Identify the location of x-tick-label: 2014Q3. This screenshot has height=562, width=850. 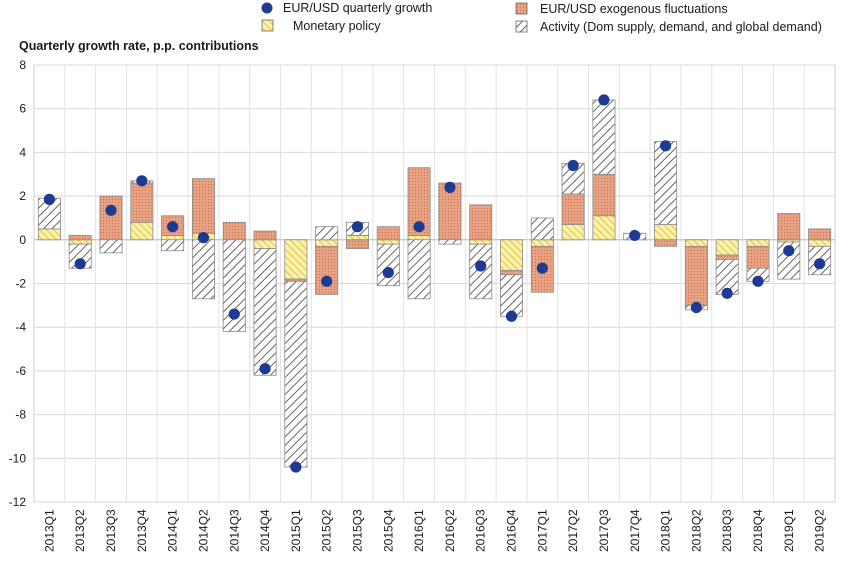
(234, 530).